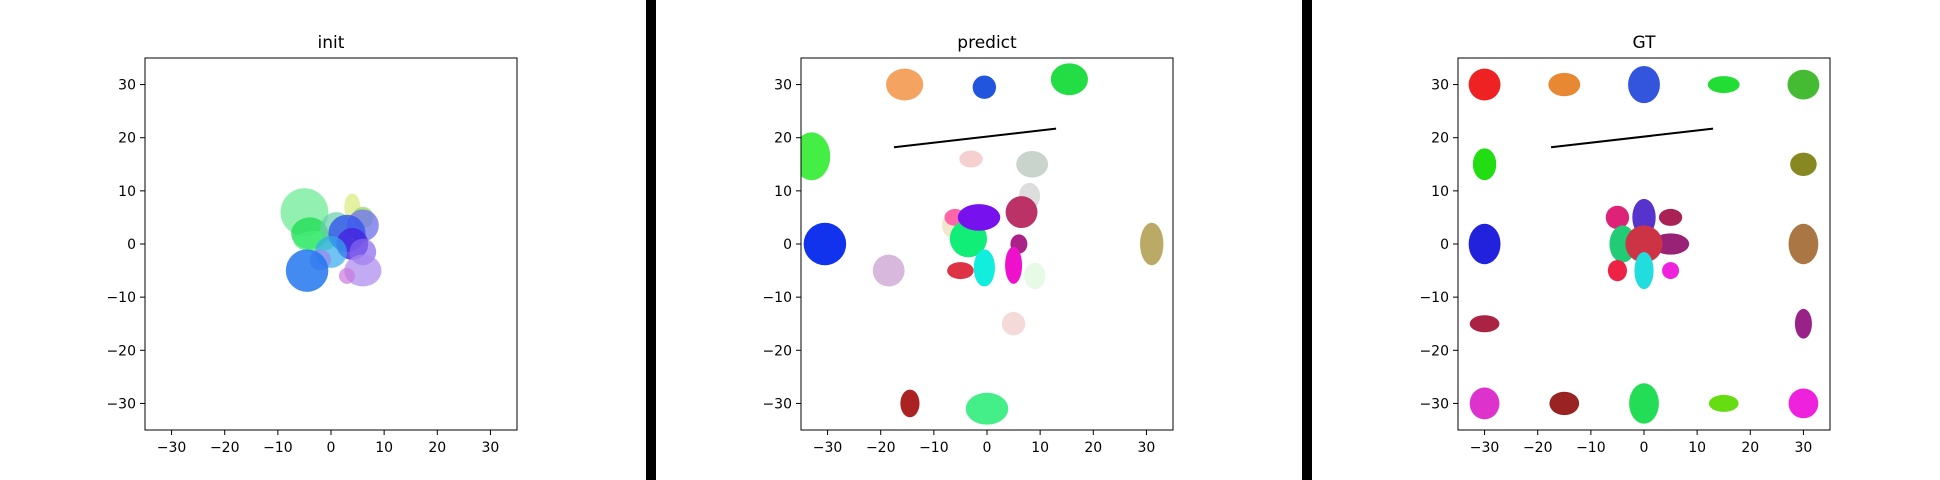 Image resolution: width=1940 pixels, height=480 pixels. Describe the element at coordinates (987, 43) in the screenshot. I see `panel-title: predict` at that location.